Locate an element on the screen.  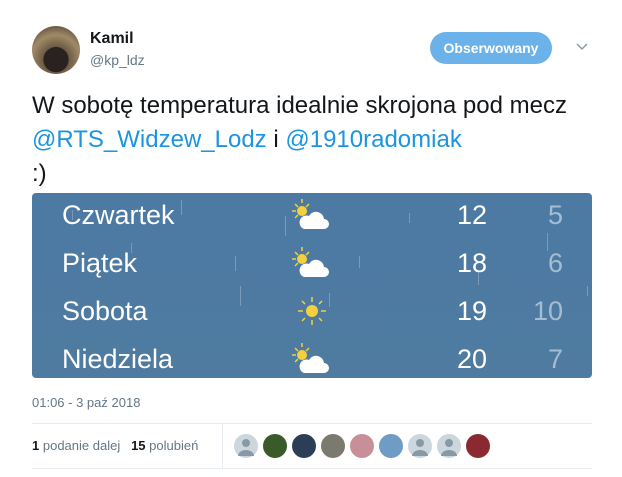
forecast-row: Piątek 18 6 is located at coordinates (312, 265).